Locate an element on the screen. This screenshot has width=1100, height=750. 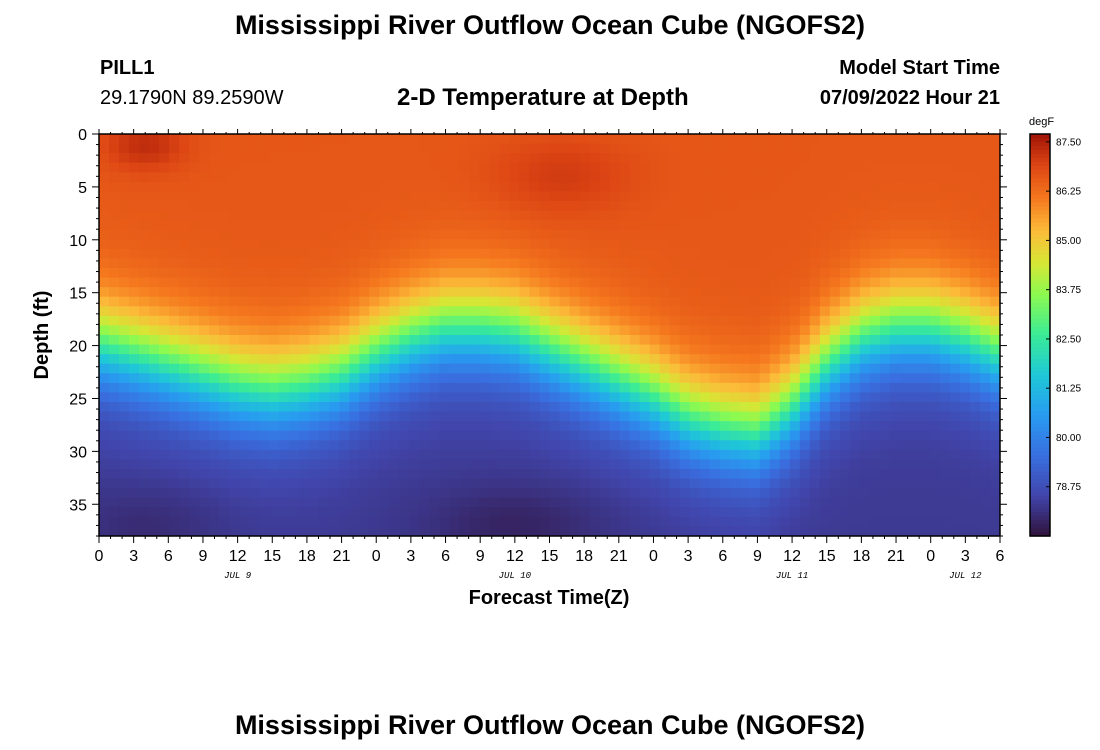
x-tick-label: 3 is located at coordinates (133, 556).